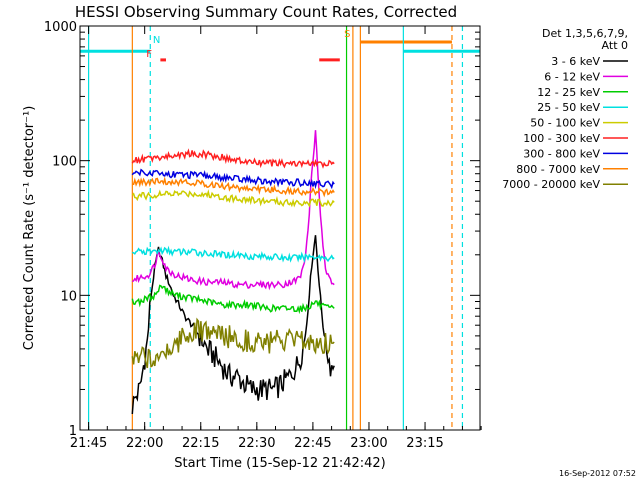 The height and width of the screenshot is (480, 640). What do you see at coordinates (68, 296) in the screenshot?
I see `y-tick-label: 10` at bounding box center [68, 296].